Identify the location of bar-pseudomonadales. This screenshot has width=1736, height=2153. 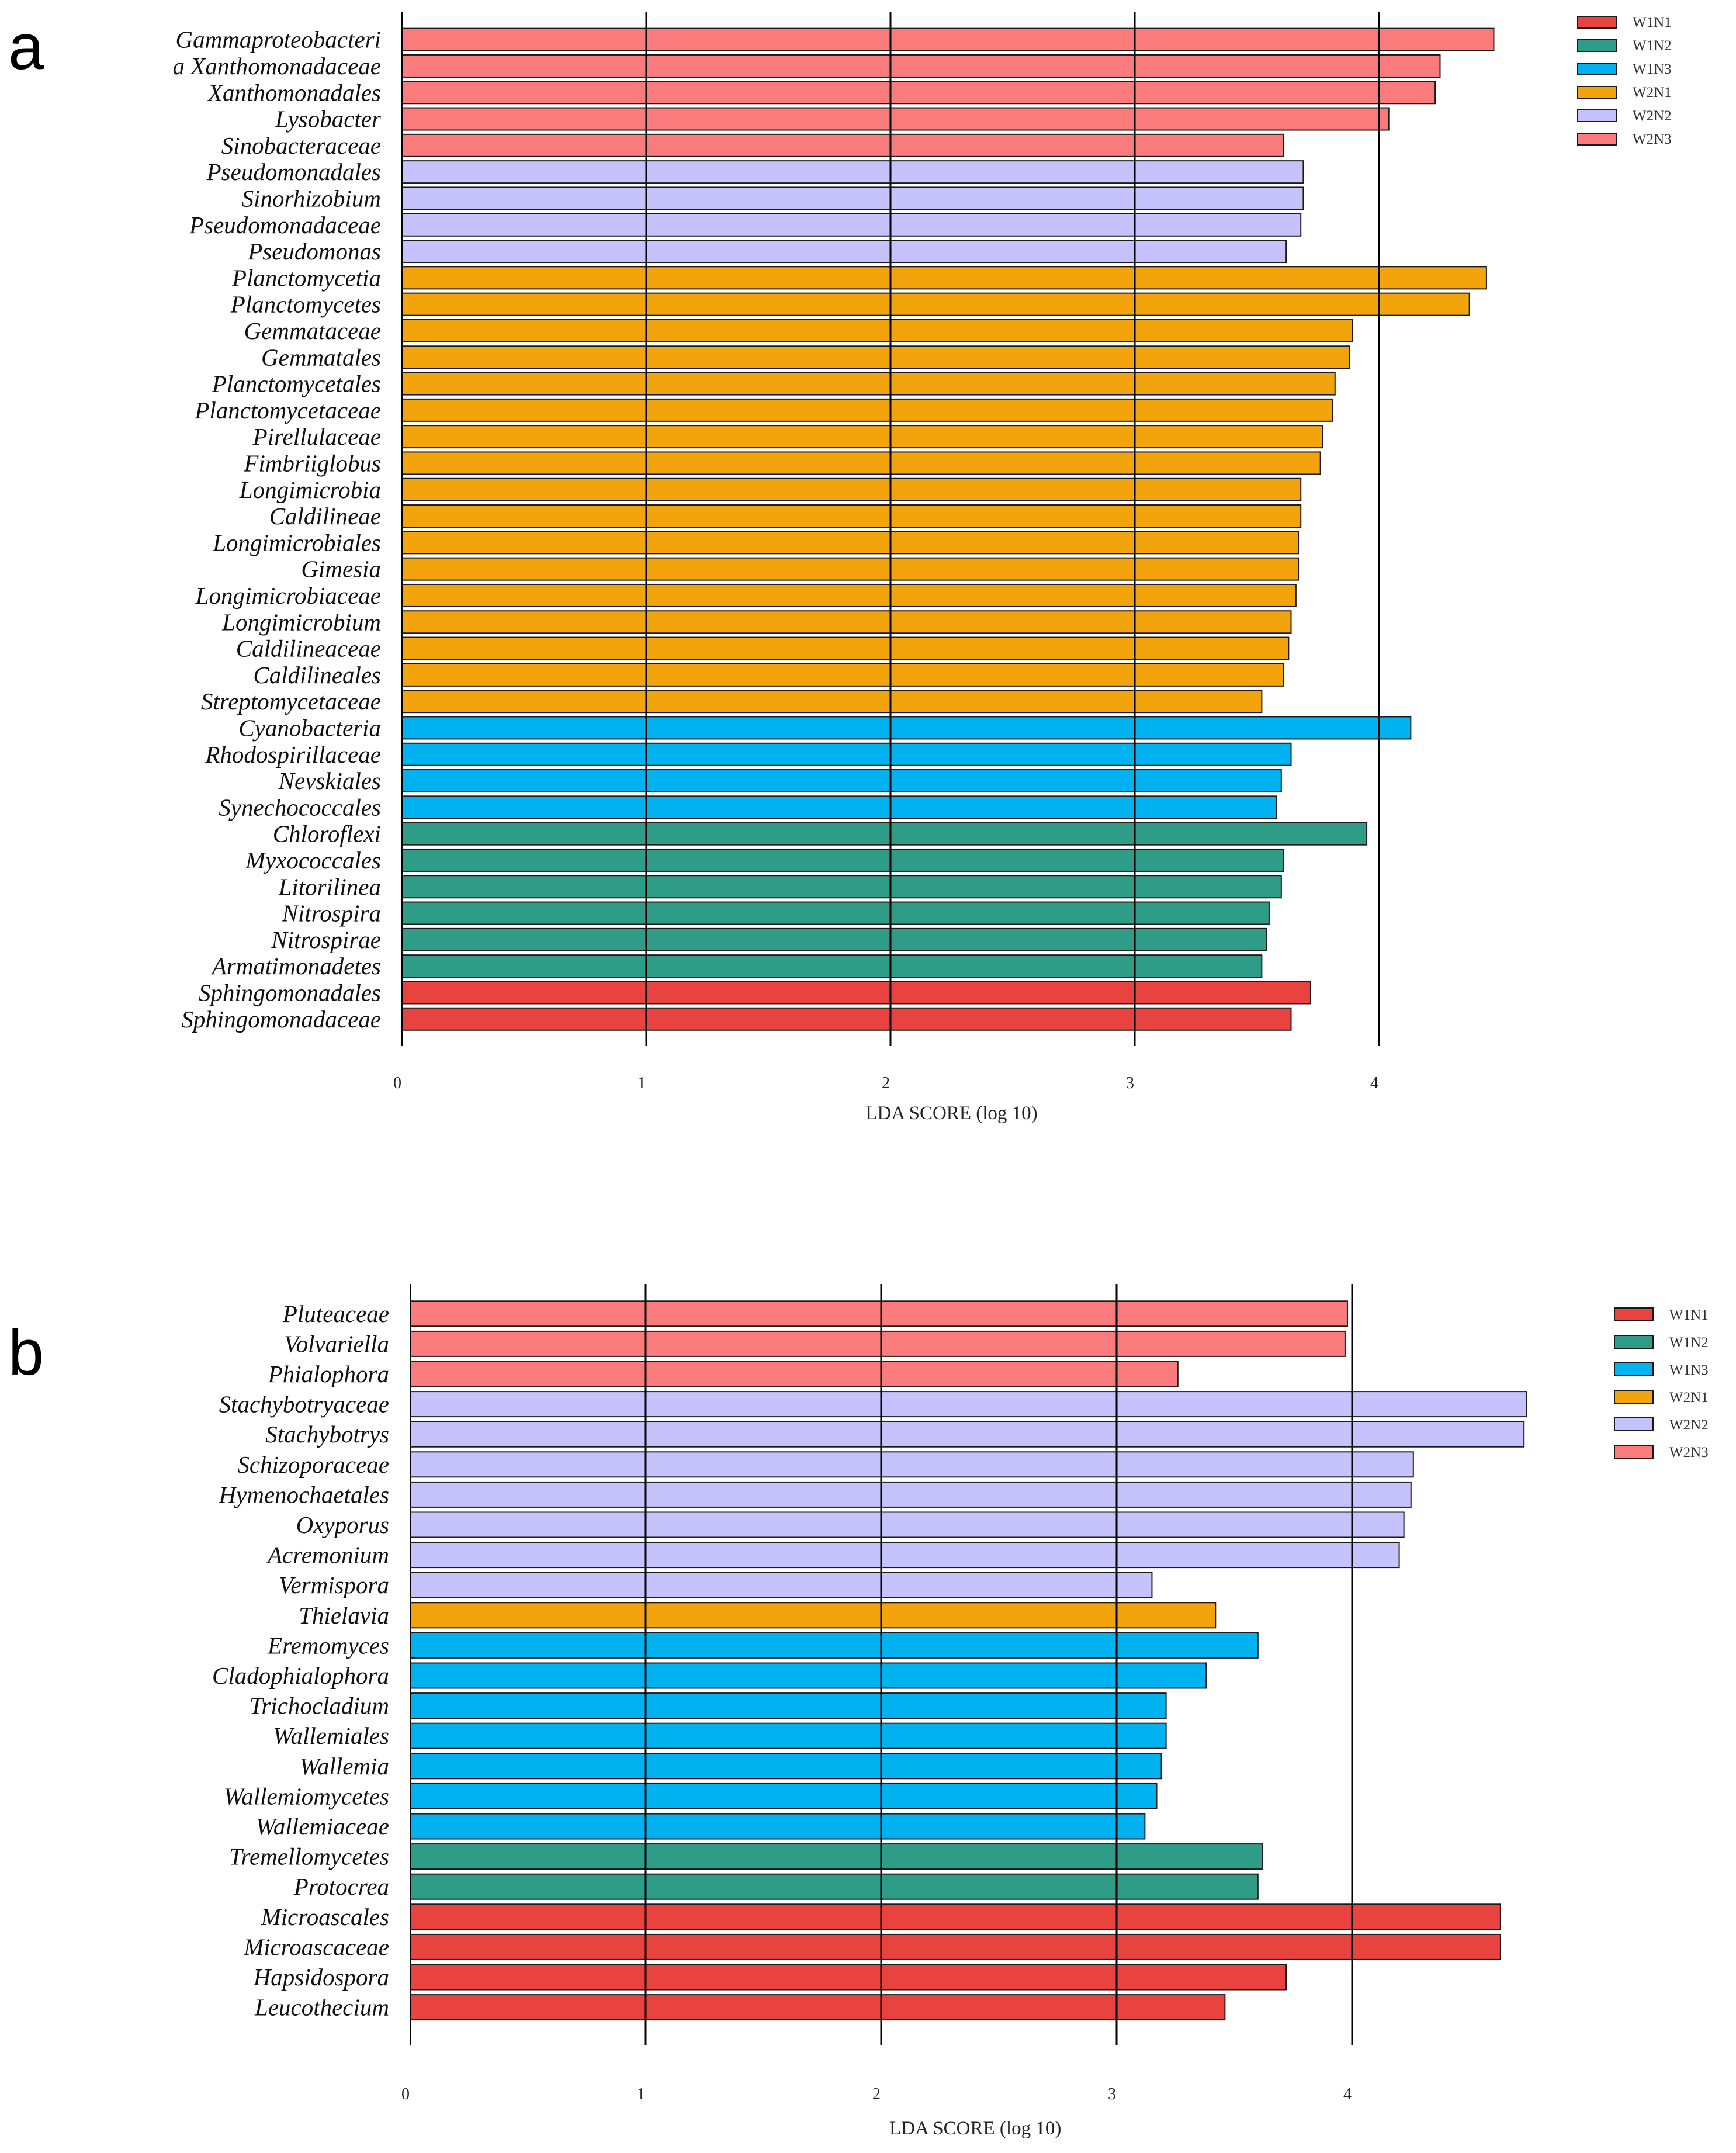
(852, 172).